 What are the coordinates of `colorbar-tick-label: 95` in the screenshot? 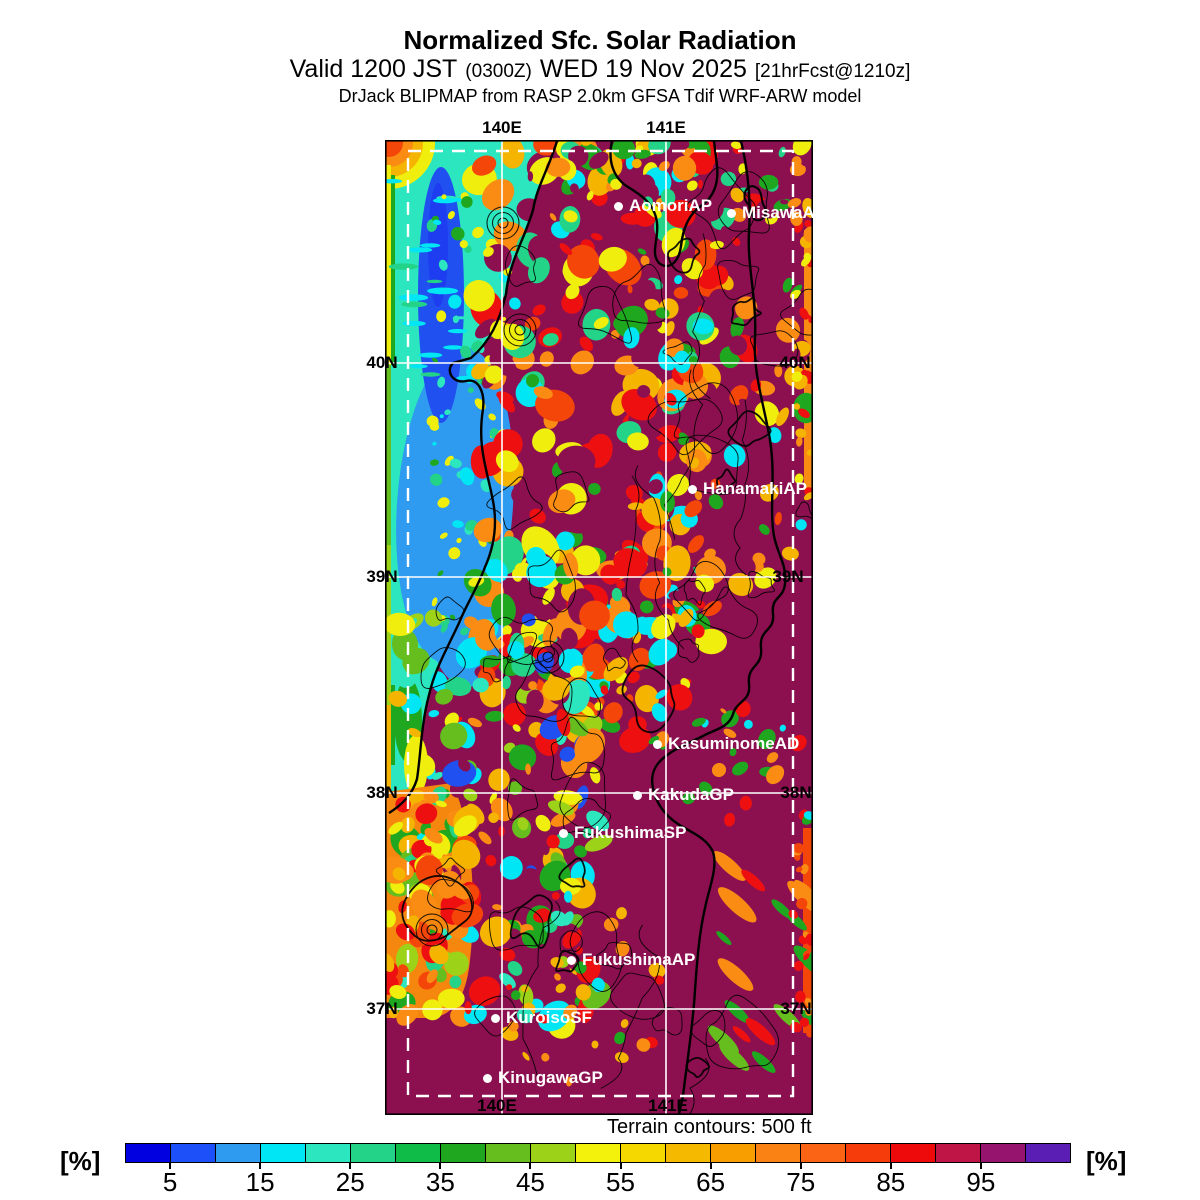 It's located at (981, 1182).